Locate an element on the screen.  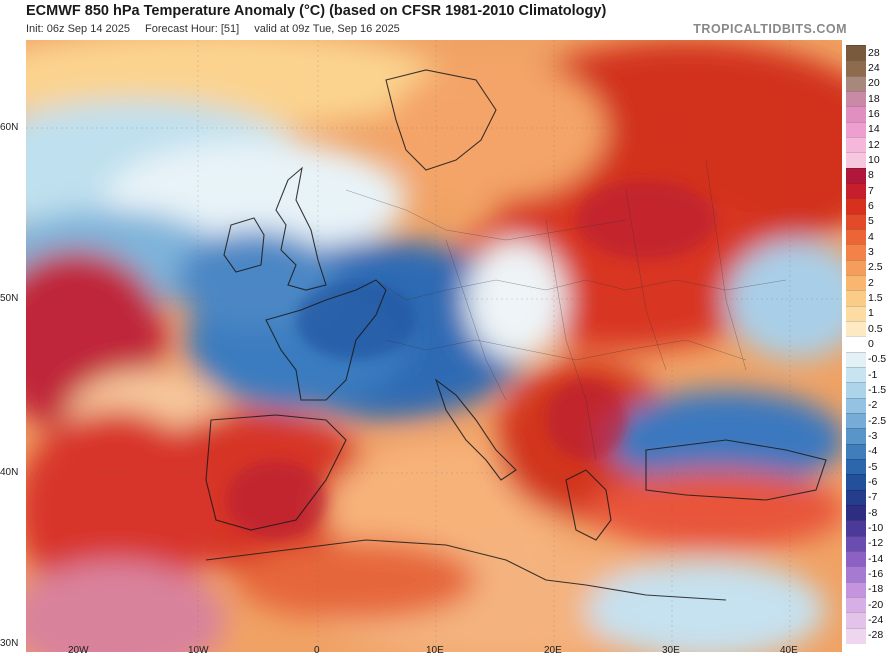
colorbar-label: -24 is located at coordinates (876, 620).